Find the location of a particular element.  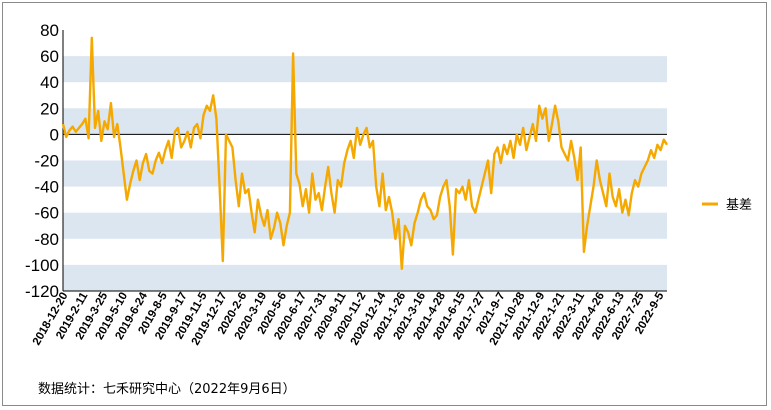

y-tick-label-4: 0 is located at coordinates (54, 134).